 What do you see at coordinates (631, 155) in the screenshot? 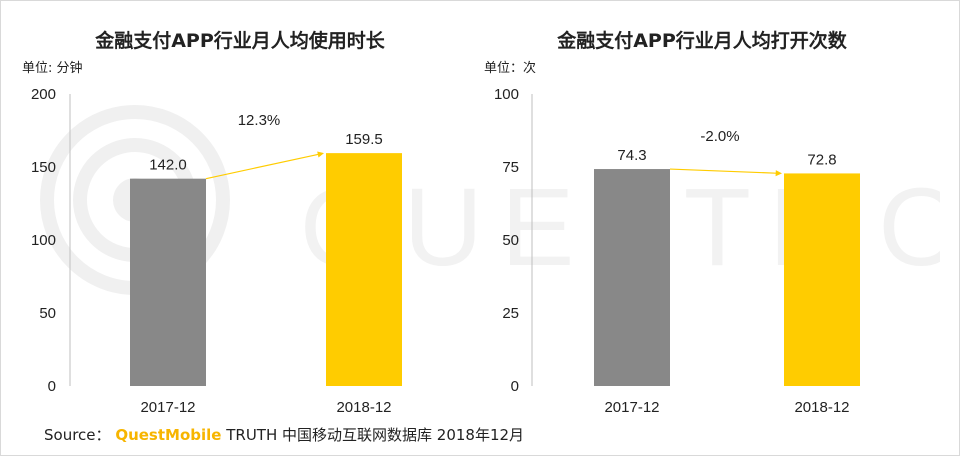
I see `data-label: 74.3` at bounding box center [631, 155].